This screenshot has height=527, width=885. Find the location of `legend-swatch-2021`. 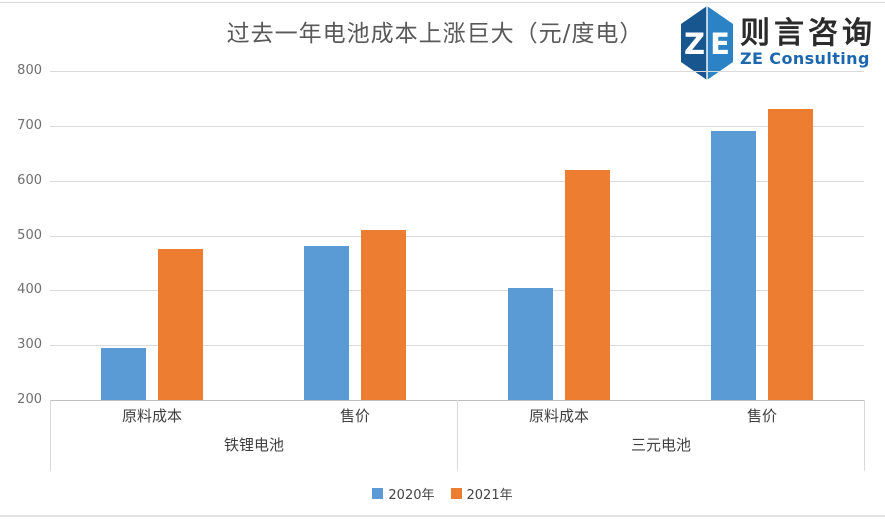

legend-swatch-2021 is located at coordinates (456, 493).